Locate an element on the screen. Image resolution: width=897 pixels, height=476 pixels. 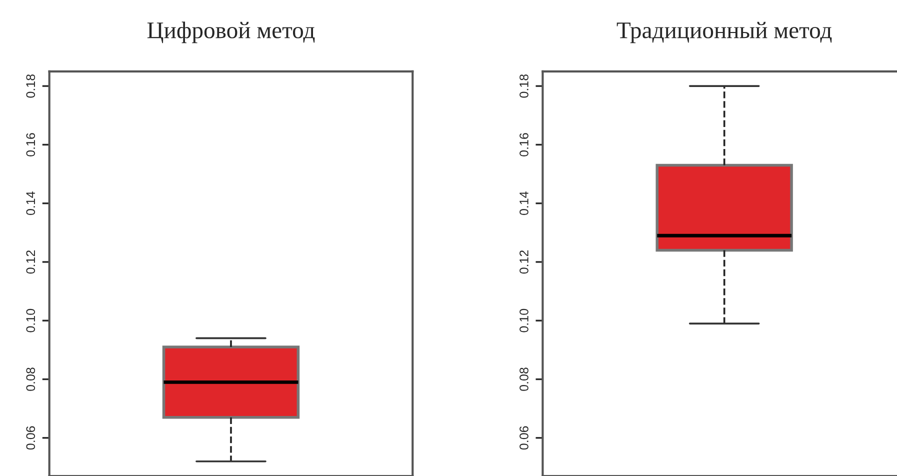
chart-title: Традиционный метод is located at coordinates (724, 33).